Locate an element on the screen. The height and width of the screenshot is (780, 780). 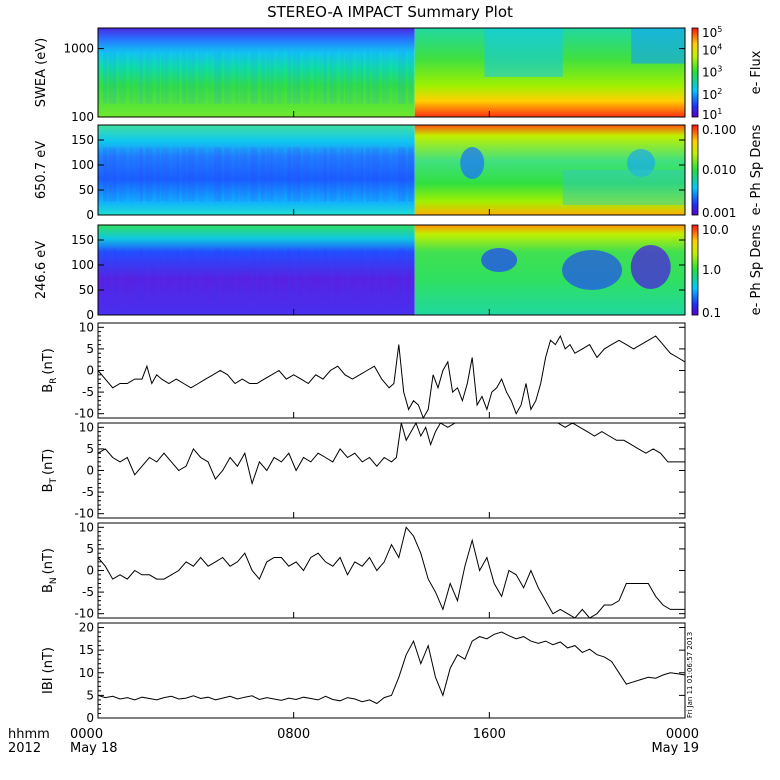
y-axis-label-subscript: N is located at coordinates (54, 580).